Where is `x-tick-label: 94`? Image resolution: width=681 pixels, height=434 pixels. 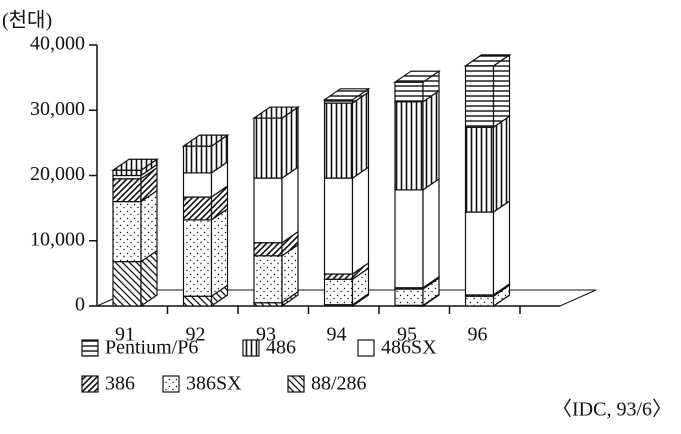 x-tick-label: 94 is located at coordinates (337, 335).